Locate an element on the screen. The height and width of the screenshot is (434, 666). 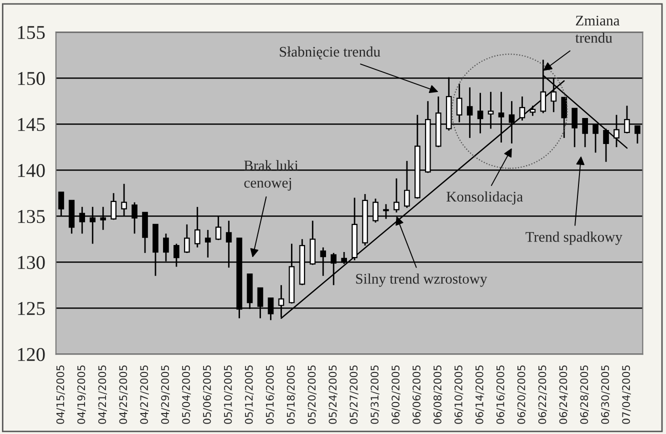
x-tick-label: 05/24/2005 is located at coordinates (333, 394).